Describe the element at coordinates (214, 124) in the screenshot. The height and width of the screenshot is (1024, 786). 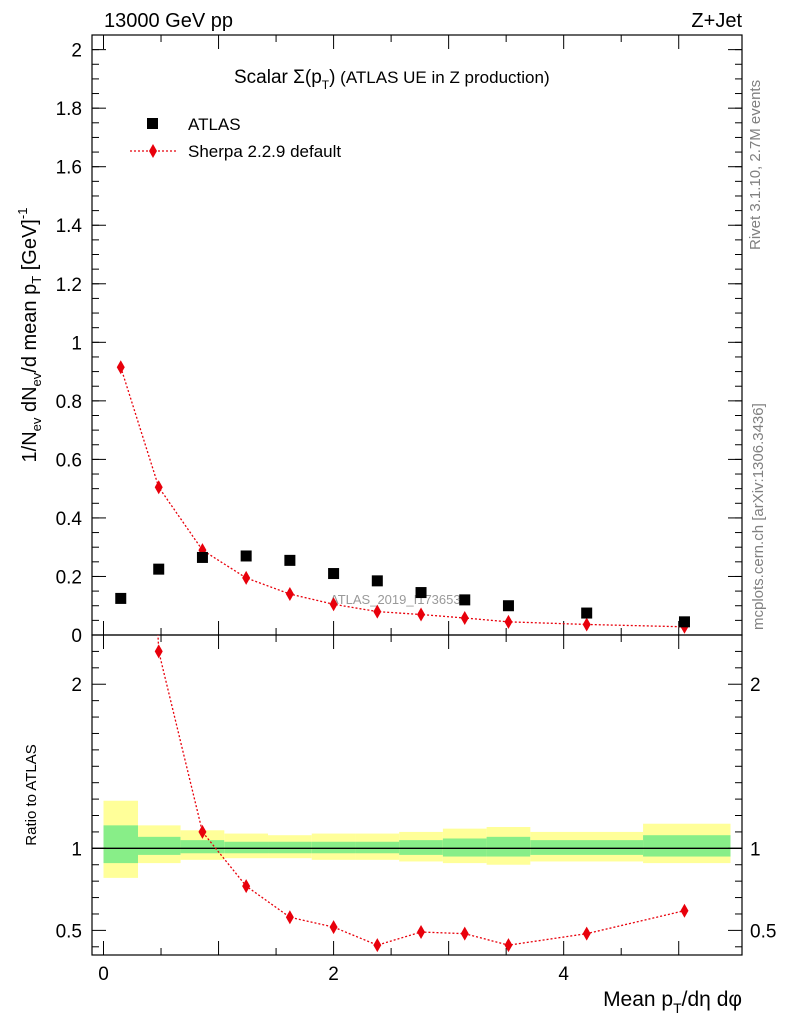
I see `legend-atlas-label: ATLAS` at that location.